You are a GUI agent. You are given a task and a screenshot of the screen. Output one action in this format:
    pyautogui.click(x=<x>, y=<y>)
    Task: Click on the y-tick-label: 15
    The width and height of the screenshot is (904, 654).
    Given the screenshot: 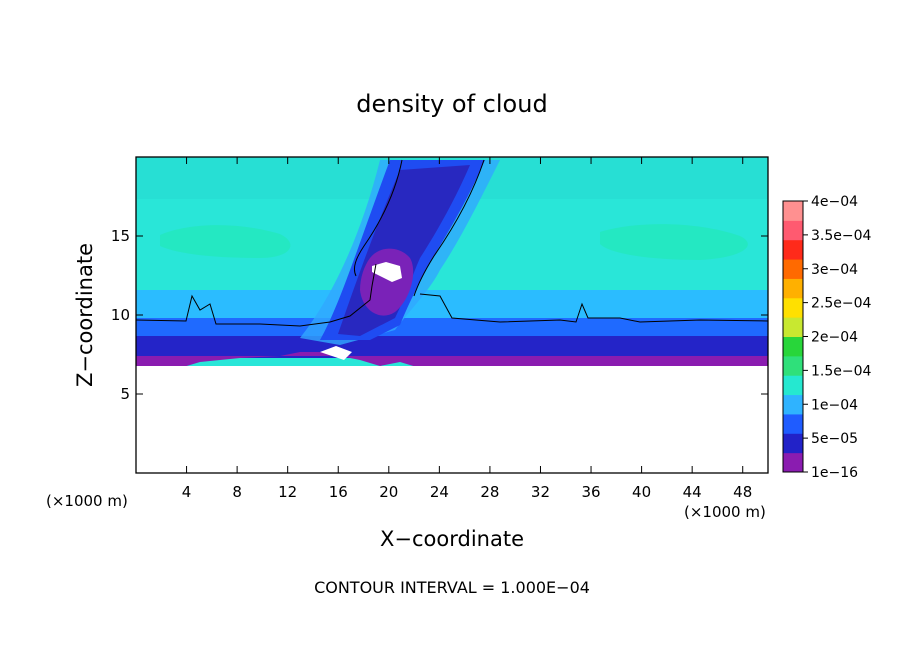 What is the action you would take?
    pyautogui.click(x=120, y=236)
    